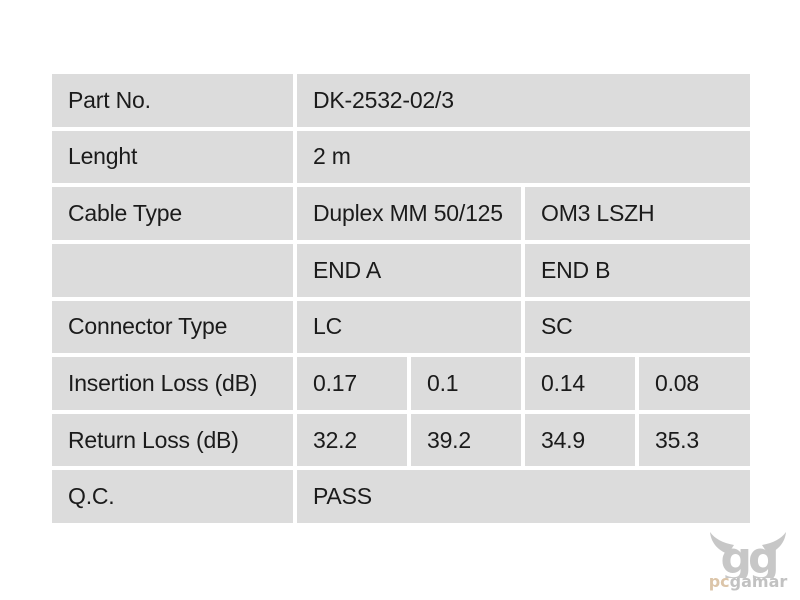  What do you see at coordinates (694, 383) in the screenshot?
I see `insertion-loss-b2: 0.08` at bounding box center [694, 383].